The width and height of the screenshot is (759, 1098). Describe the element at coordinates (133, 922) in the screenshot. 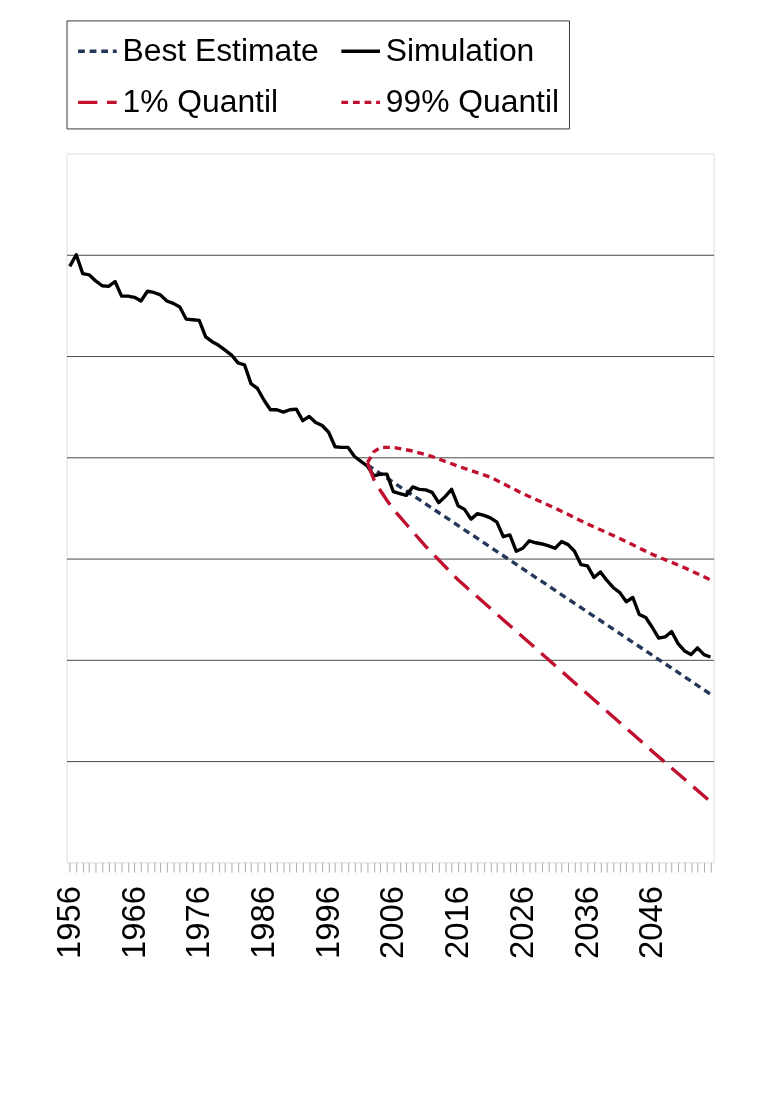

I see `x-tick-label: 1966` at that location.